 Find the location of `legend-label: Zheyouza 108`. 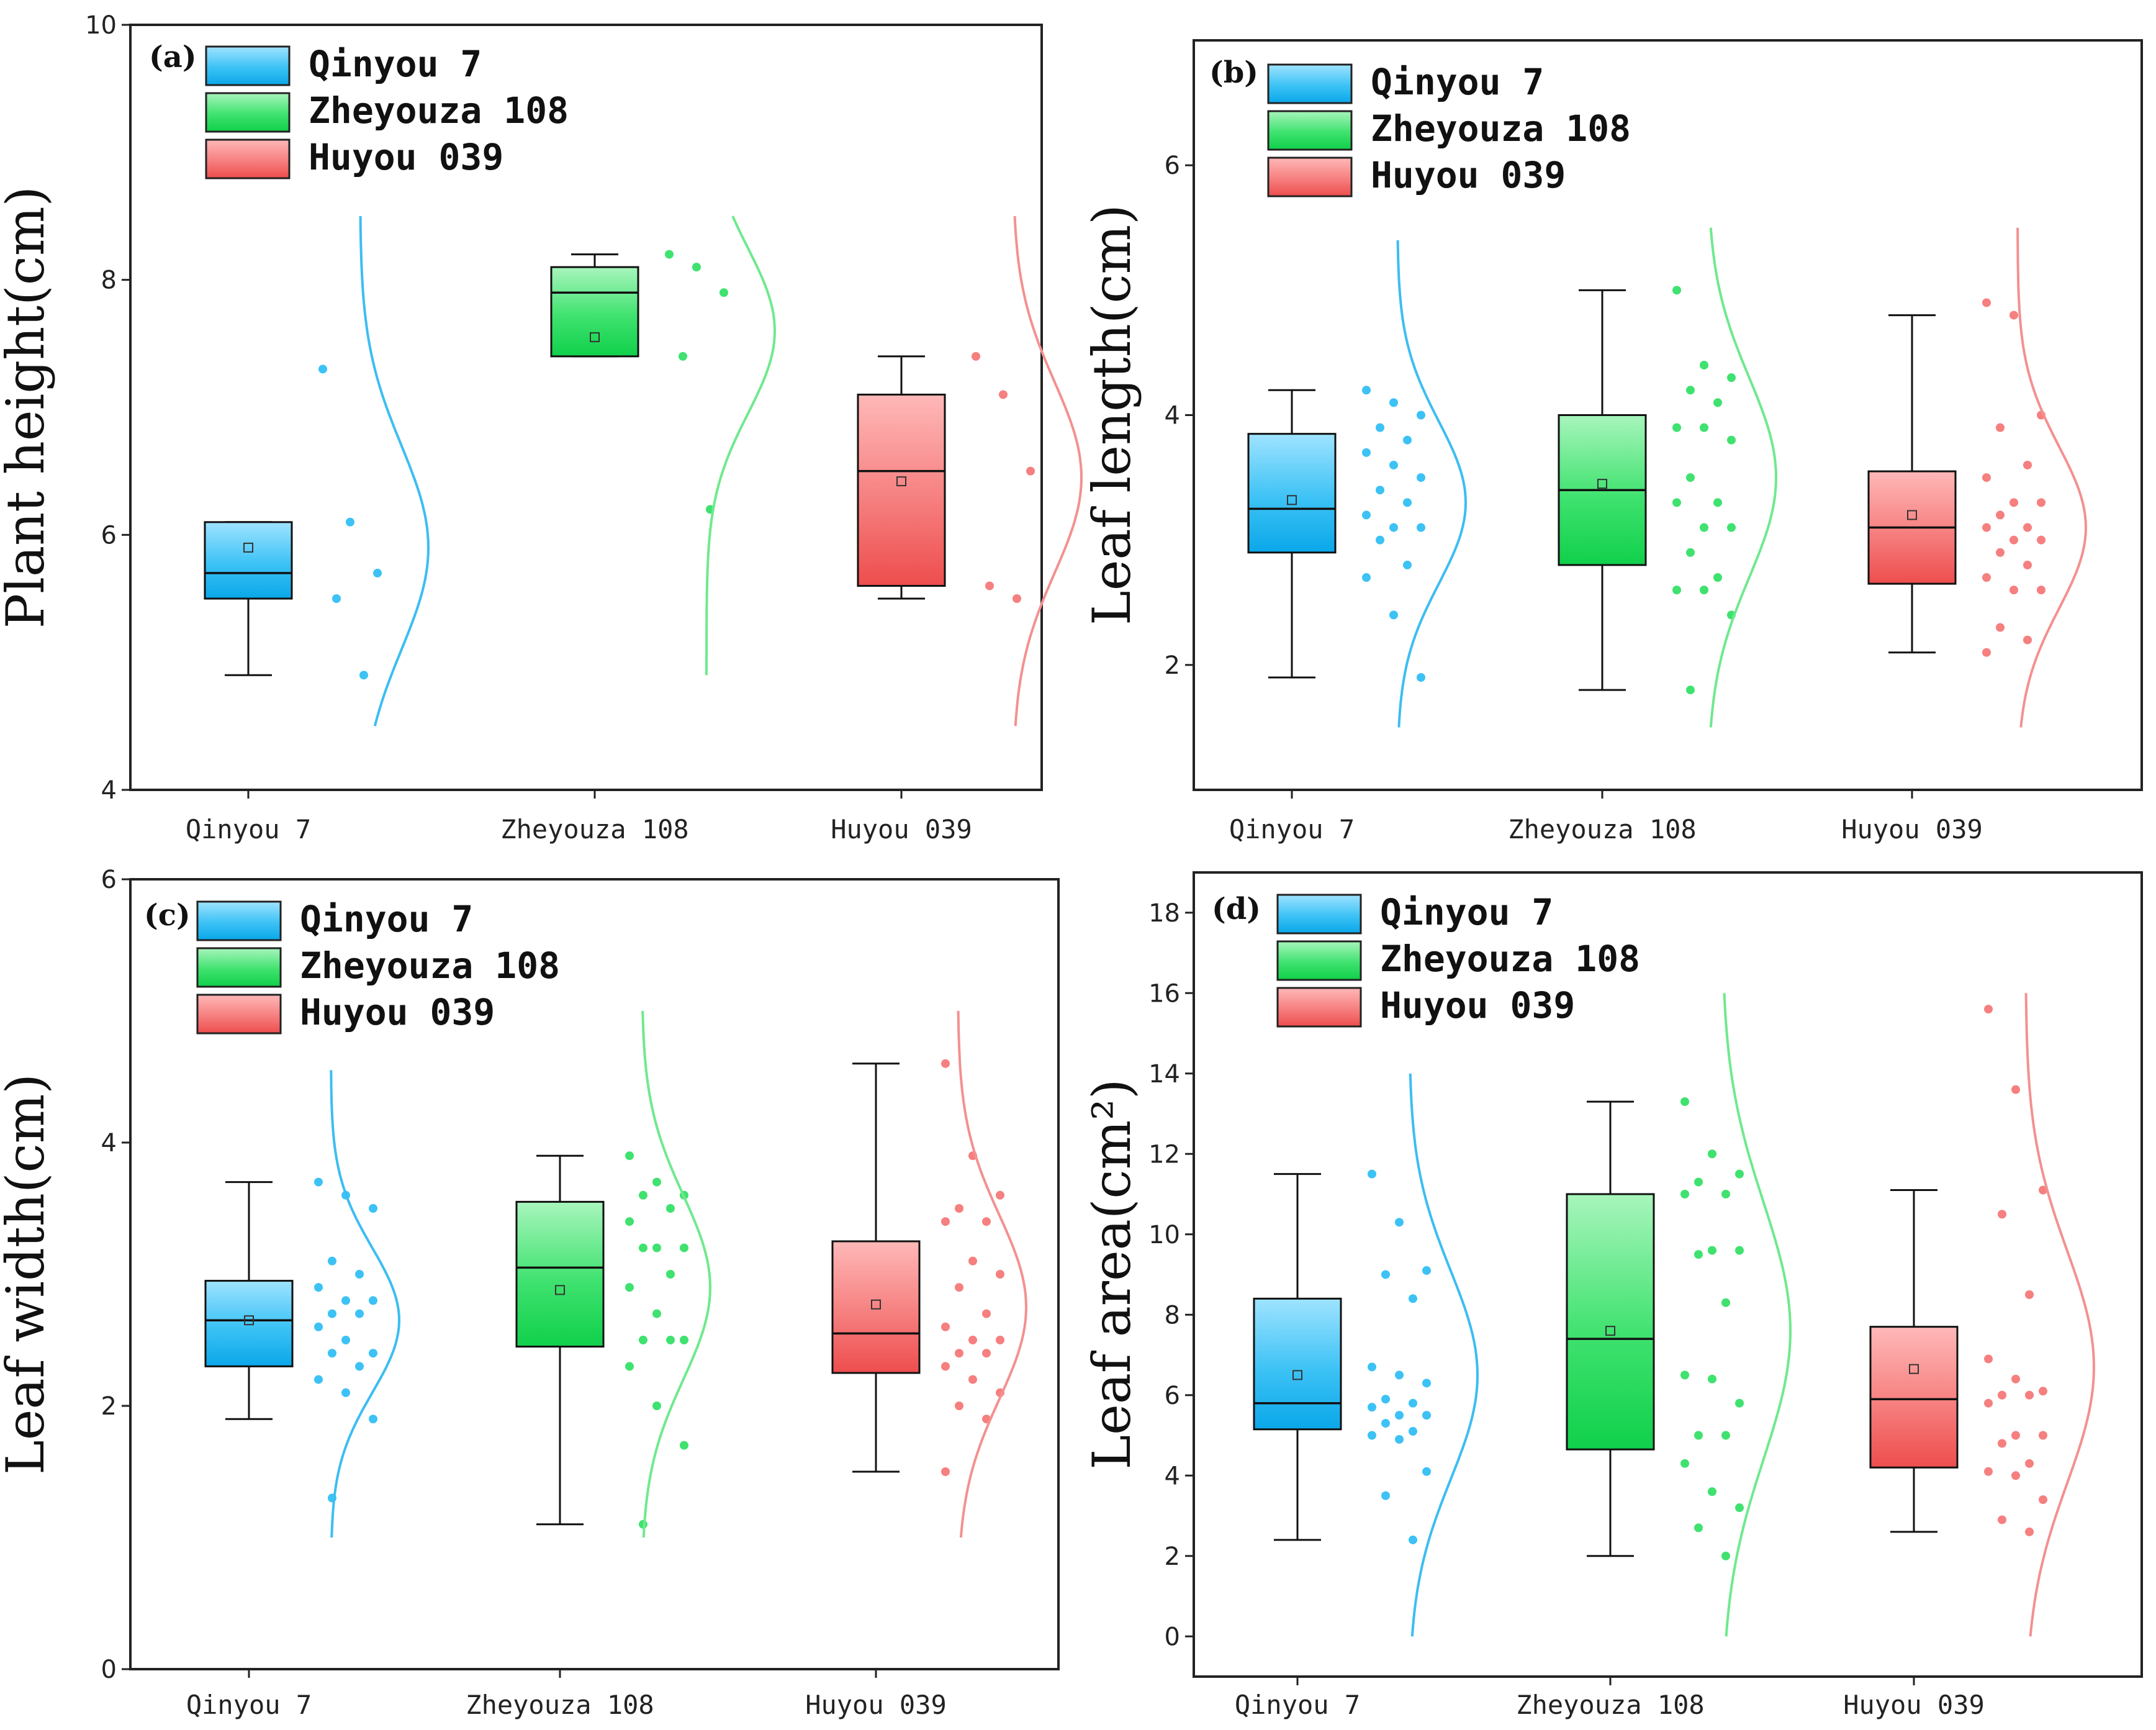

legend-label: Zheyouza 108 is located at coordinates (1501, 128).